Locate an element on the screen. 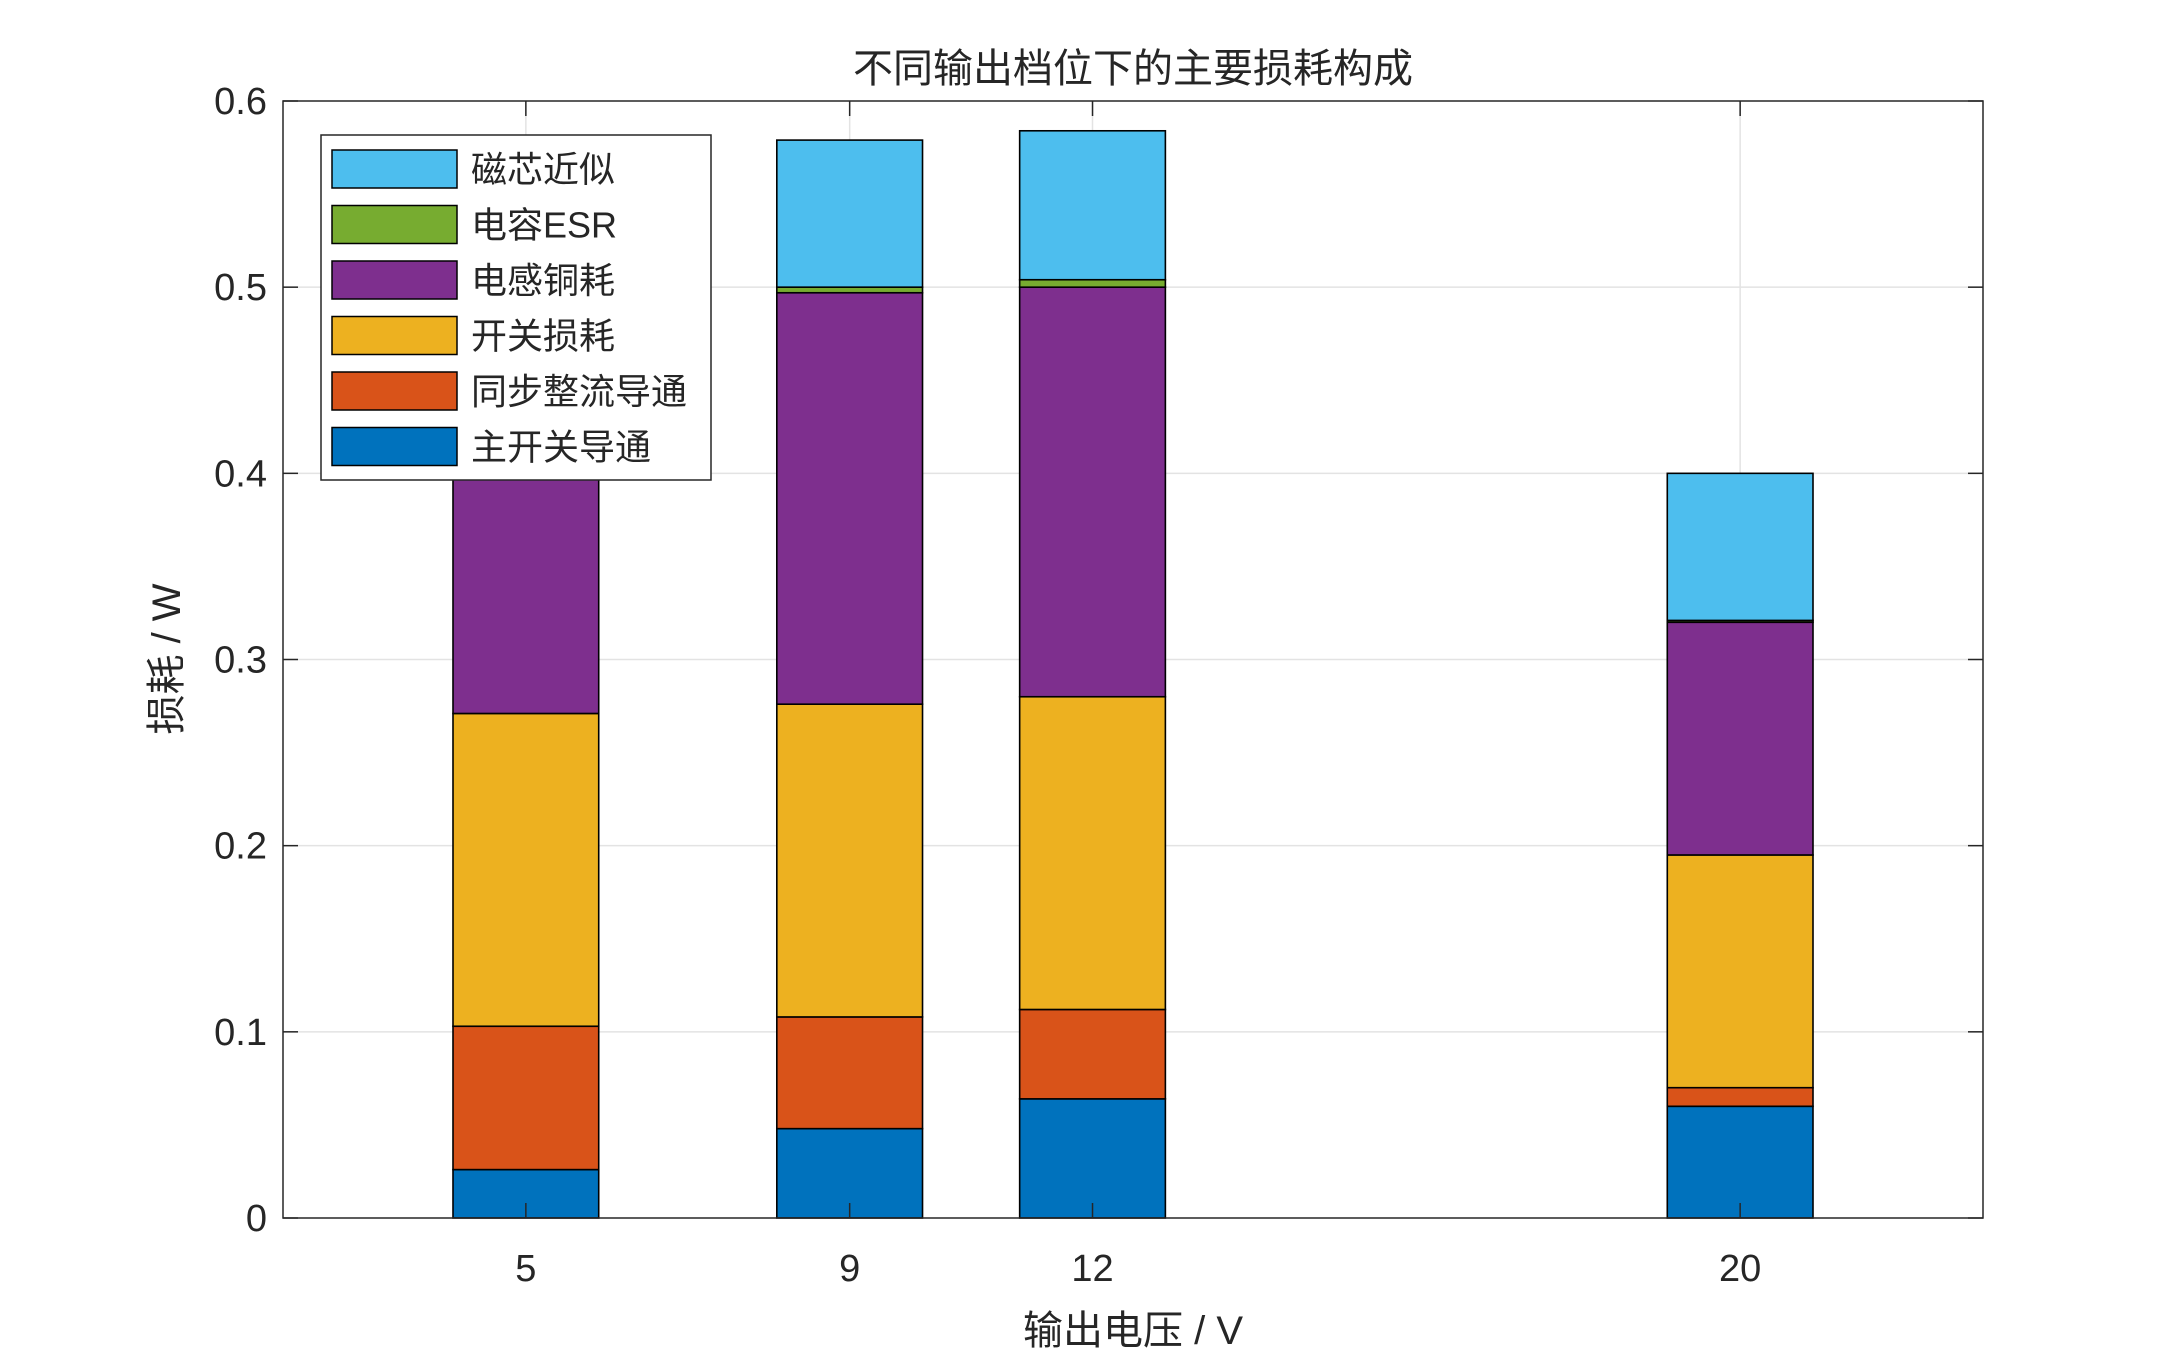  x-tick-label: 5 is located at coordinates (525, 1269).